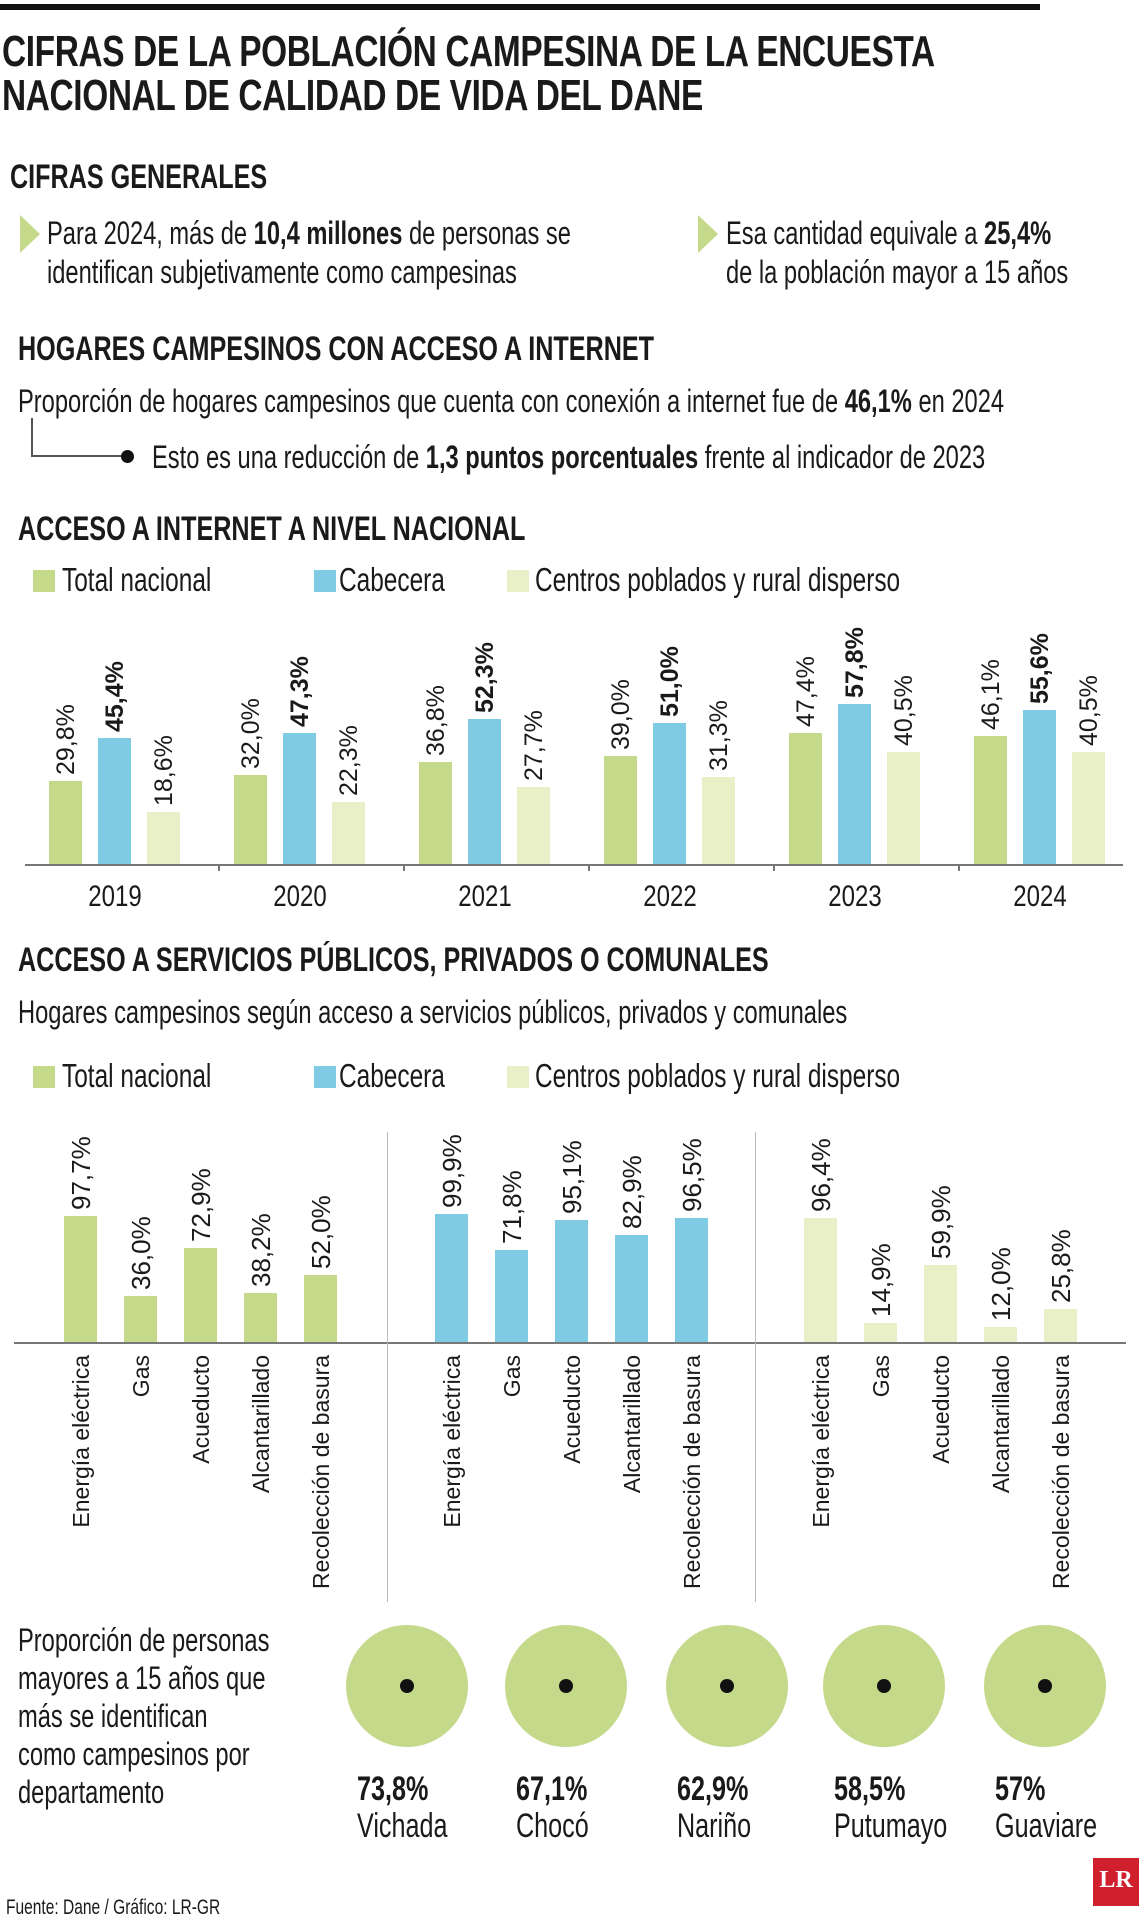 The width and height of the screenshot is (1145, 1920). I want to click on value-label: 22,3%, so click(348, 761).